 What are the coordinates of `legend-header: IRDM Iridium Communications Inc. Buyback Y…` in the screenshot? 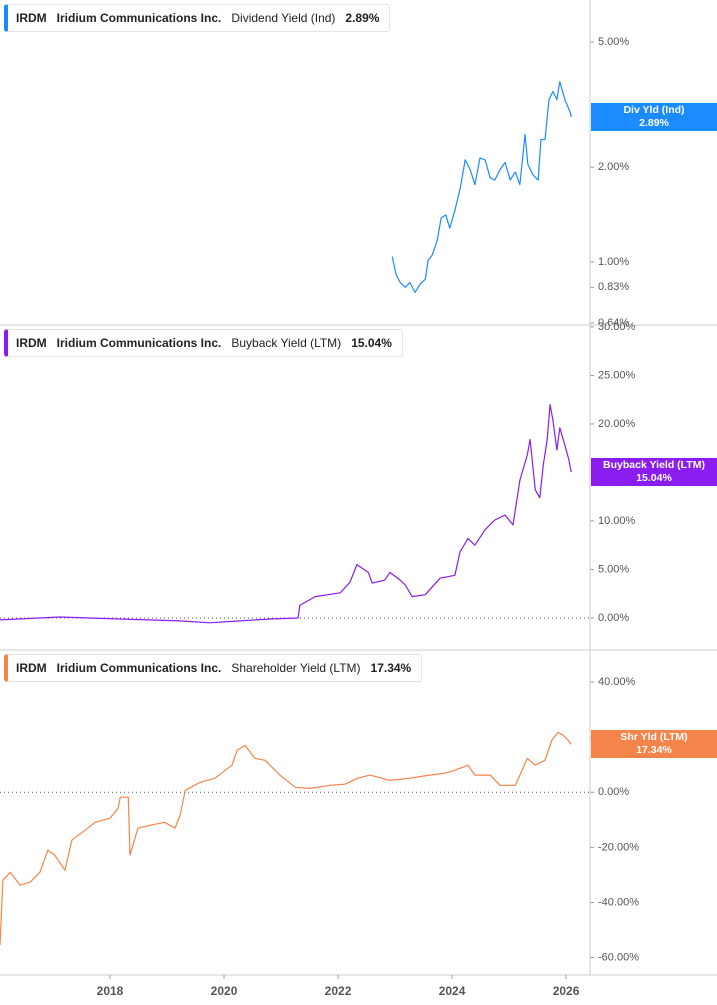 It's located at (203, 343).